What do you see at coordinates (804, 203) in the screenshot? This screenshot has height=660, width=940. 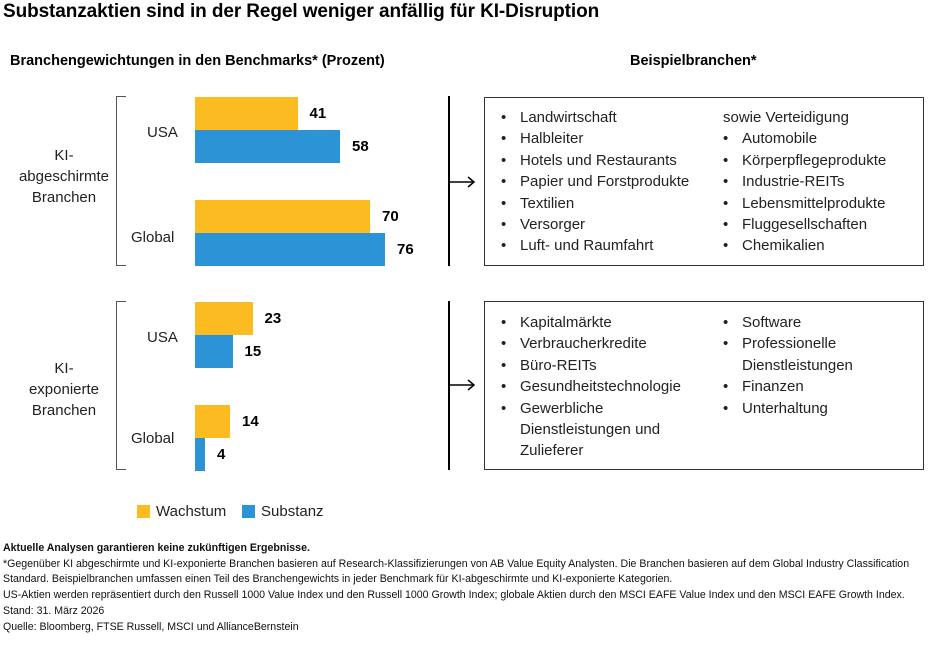 I see `list-item: • Lebensmittelprodukte` at bounding box center [804, 203].